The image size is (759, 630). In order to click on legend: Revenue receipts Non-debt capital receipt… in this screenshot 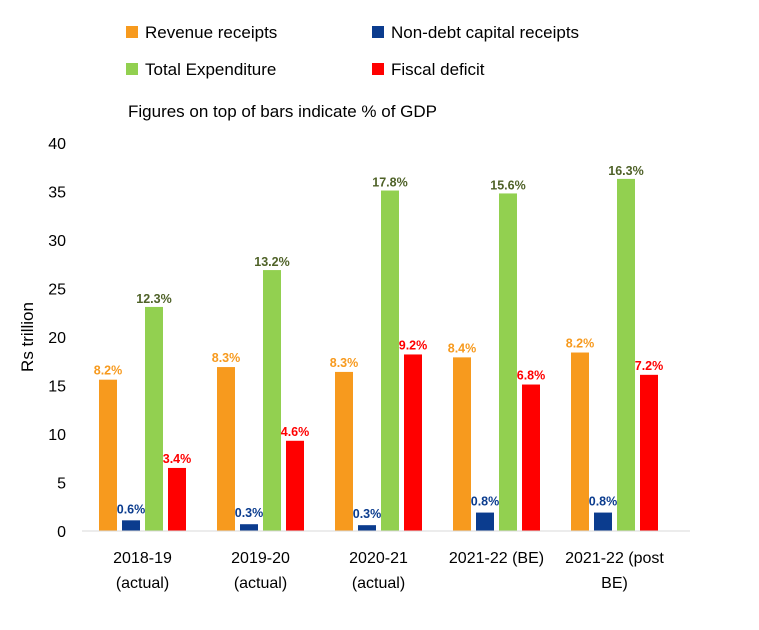, I will do `click(352, 51)`.